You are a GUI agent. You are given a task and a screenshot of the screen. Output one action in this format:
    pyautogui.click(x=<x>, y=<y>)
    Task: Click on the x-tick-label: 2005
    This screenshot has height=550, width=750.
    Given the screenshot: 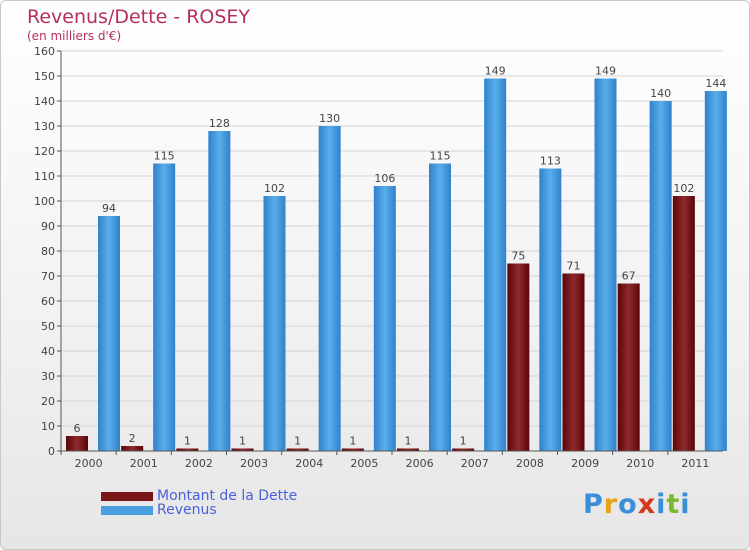 What is the action you would take?
    pyautogui.click(x=364, y=463)
    